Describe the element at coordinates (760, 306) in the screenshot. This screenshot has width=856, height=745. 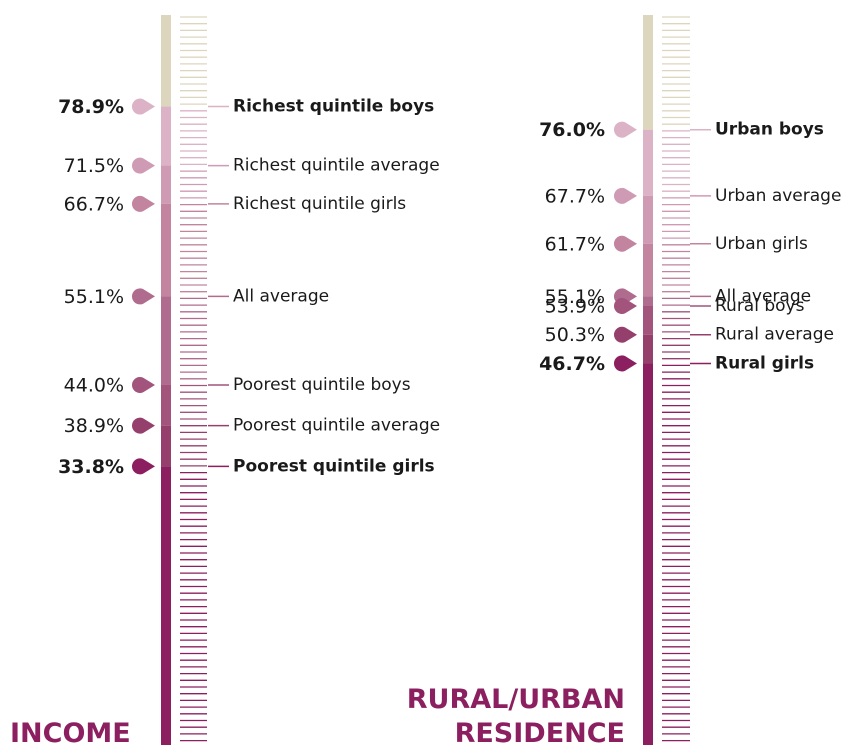
I see `category-label: Rural boys` at that location.